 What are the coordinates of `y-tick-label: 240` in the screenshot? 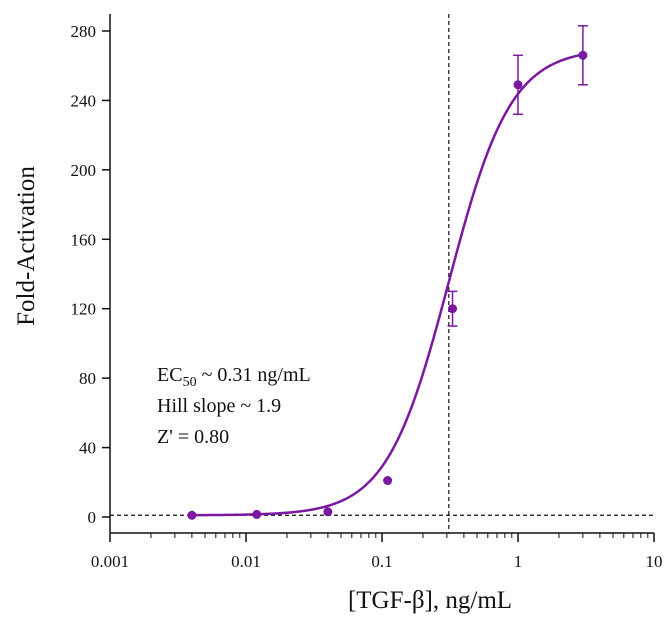 It's located at (84, 100).